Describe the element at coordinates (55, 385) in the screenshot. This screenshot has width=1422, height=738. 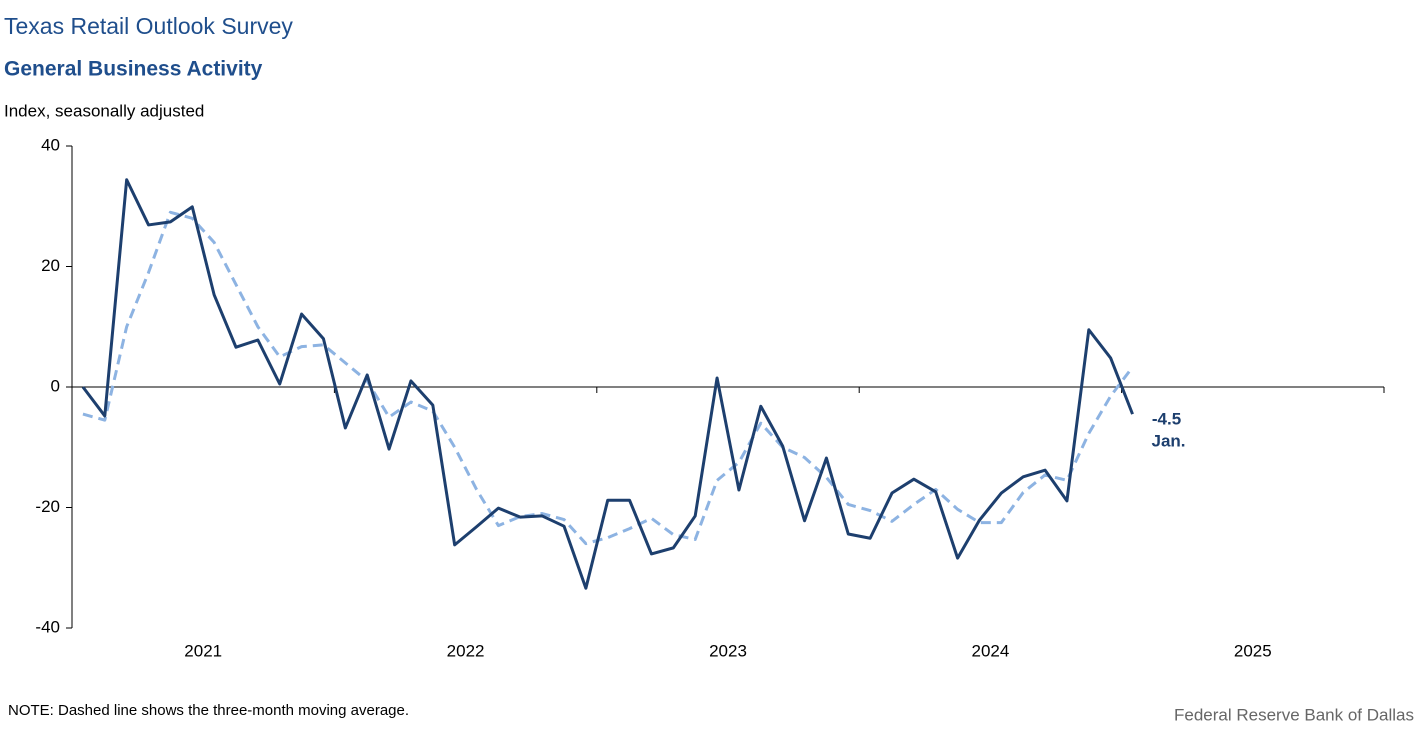
I see `y-tick-label: 0` at that location.